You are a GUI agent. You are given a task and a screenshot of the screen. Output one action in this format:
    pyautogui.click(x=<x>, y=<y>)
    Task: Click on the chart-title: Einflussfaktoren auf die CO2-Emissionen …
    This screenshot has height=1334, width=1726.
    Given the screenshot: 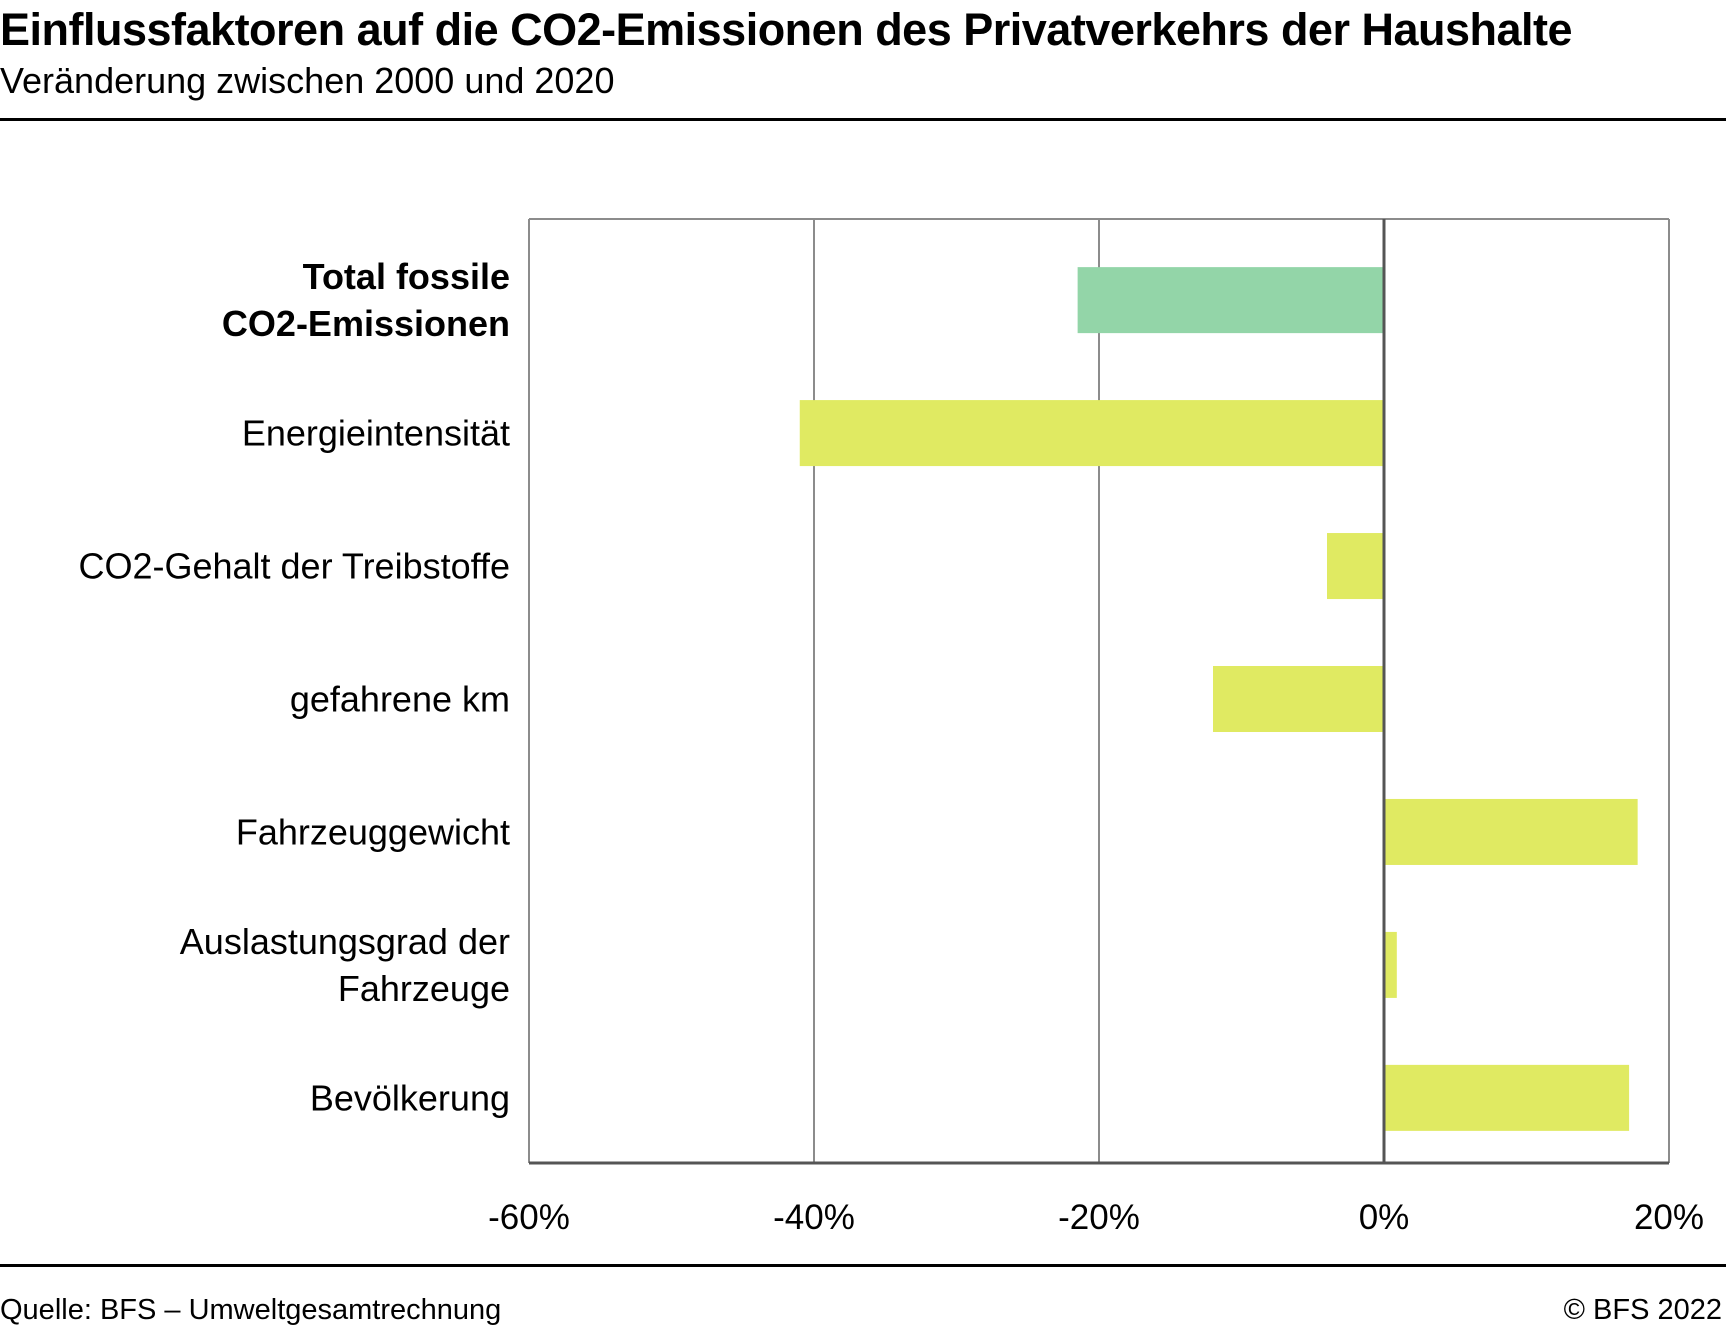 What is the action you would take?
    pyautogui.click(x=786, y=29)
    